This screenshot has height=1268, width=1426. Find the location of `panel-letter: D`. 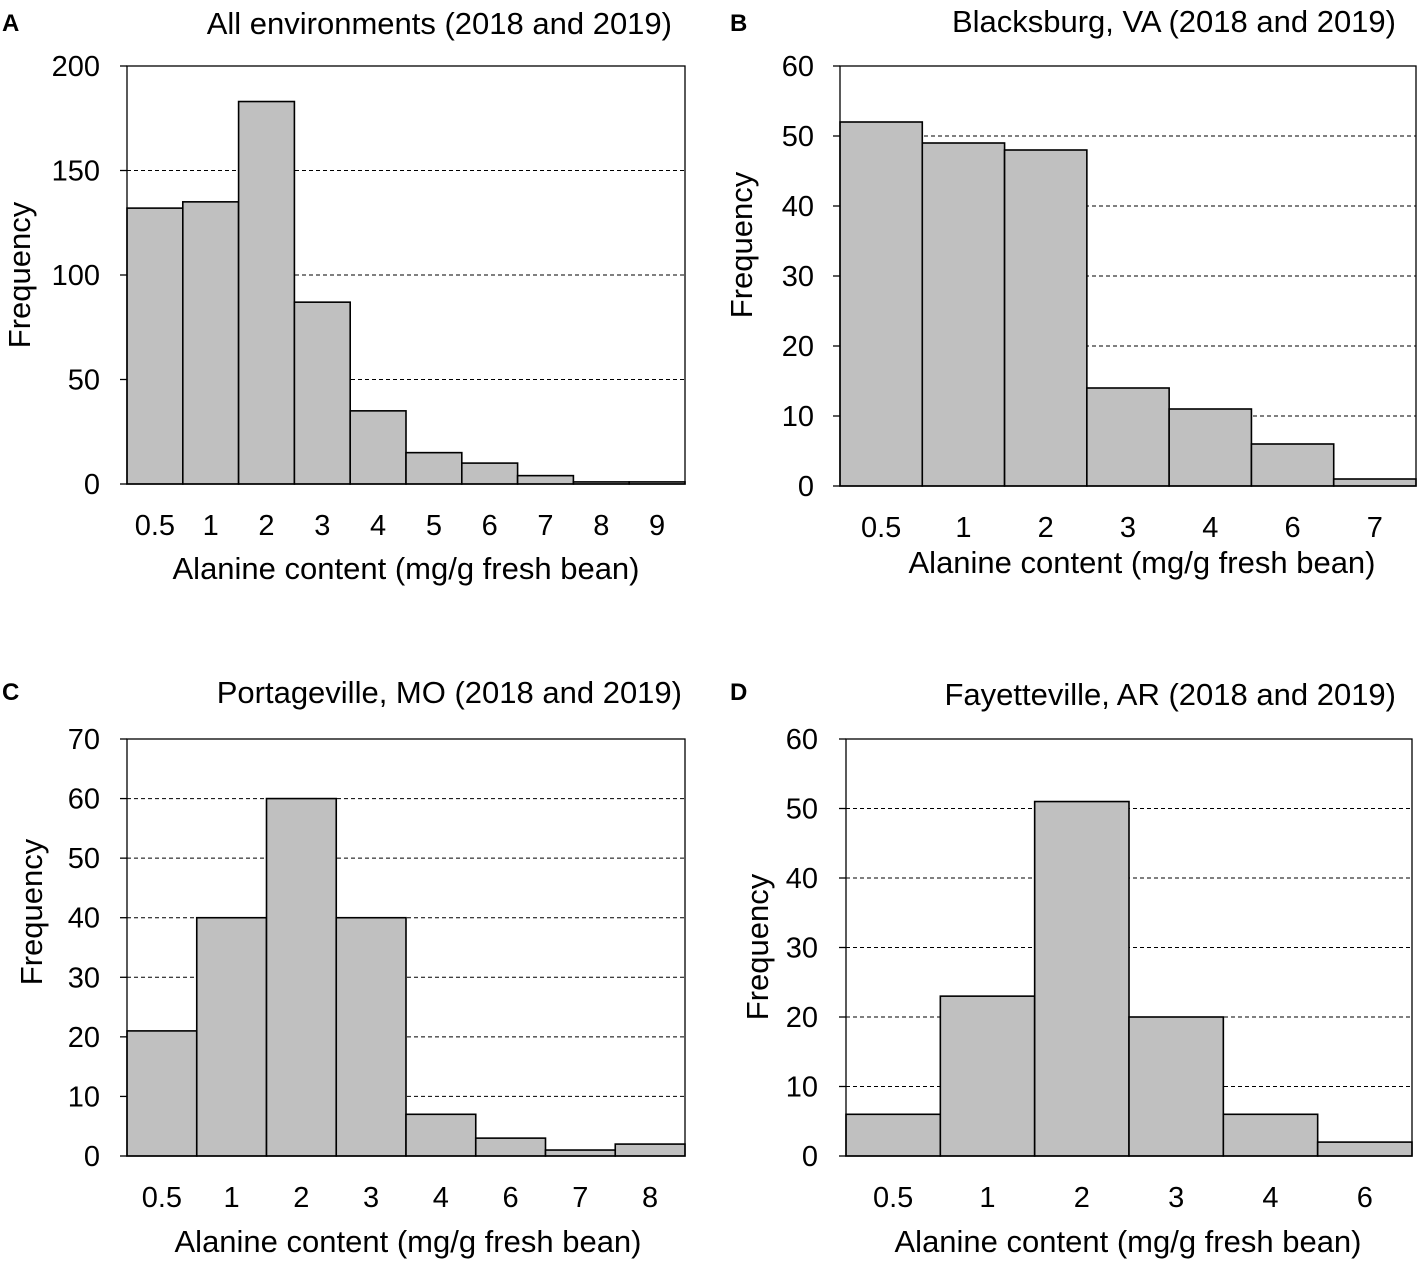

panel-letter: D is located at coordinates (738, 692).